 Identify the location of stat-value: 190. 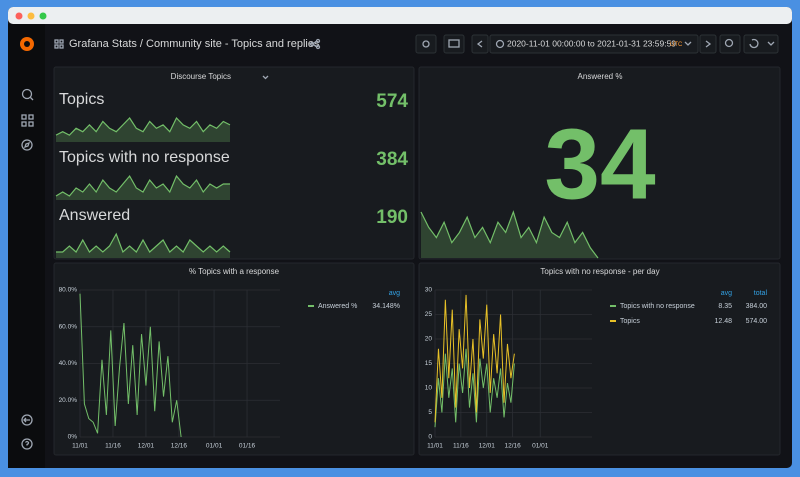
(392, 217).